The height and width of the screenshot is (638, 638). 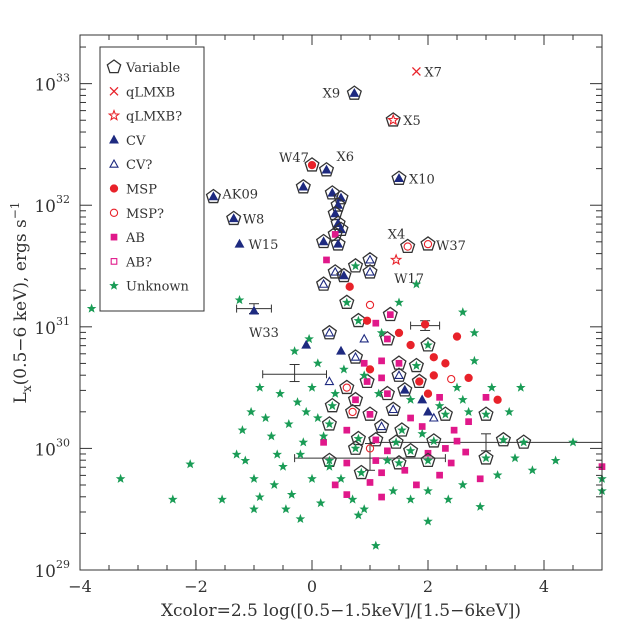 What do you see at coordinates (264, 333) in the screenshot?
I see `source-label: W33` at bounding box center [264, 333].